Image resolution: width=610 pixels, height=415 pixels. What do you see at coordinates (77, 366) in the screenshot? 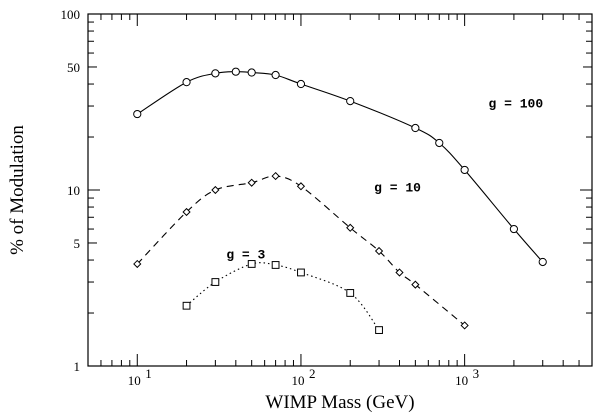
I see `y-tick-label: 1` at bounding box center [77, 366].